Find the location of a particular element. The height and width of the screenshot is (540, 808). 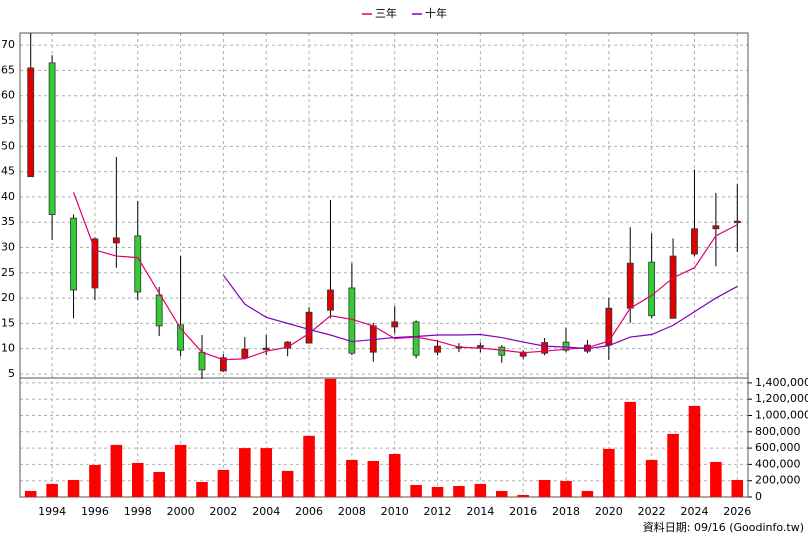

x-tick-label: 1996 is located at coordinates (95, 511).